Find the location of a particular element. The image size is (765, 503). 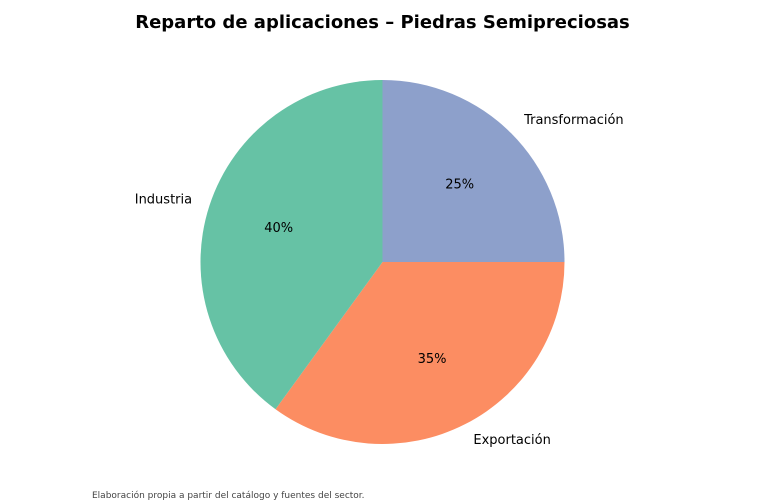

slice-value-exportacion: 35% is located at coordinates (432, 359).